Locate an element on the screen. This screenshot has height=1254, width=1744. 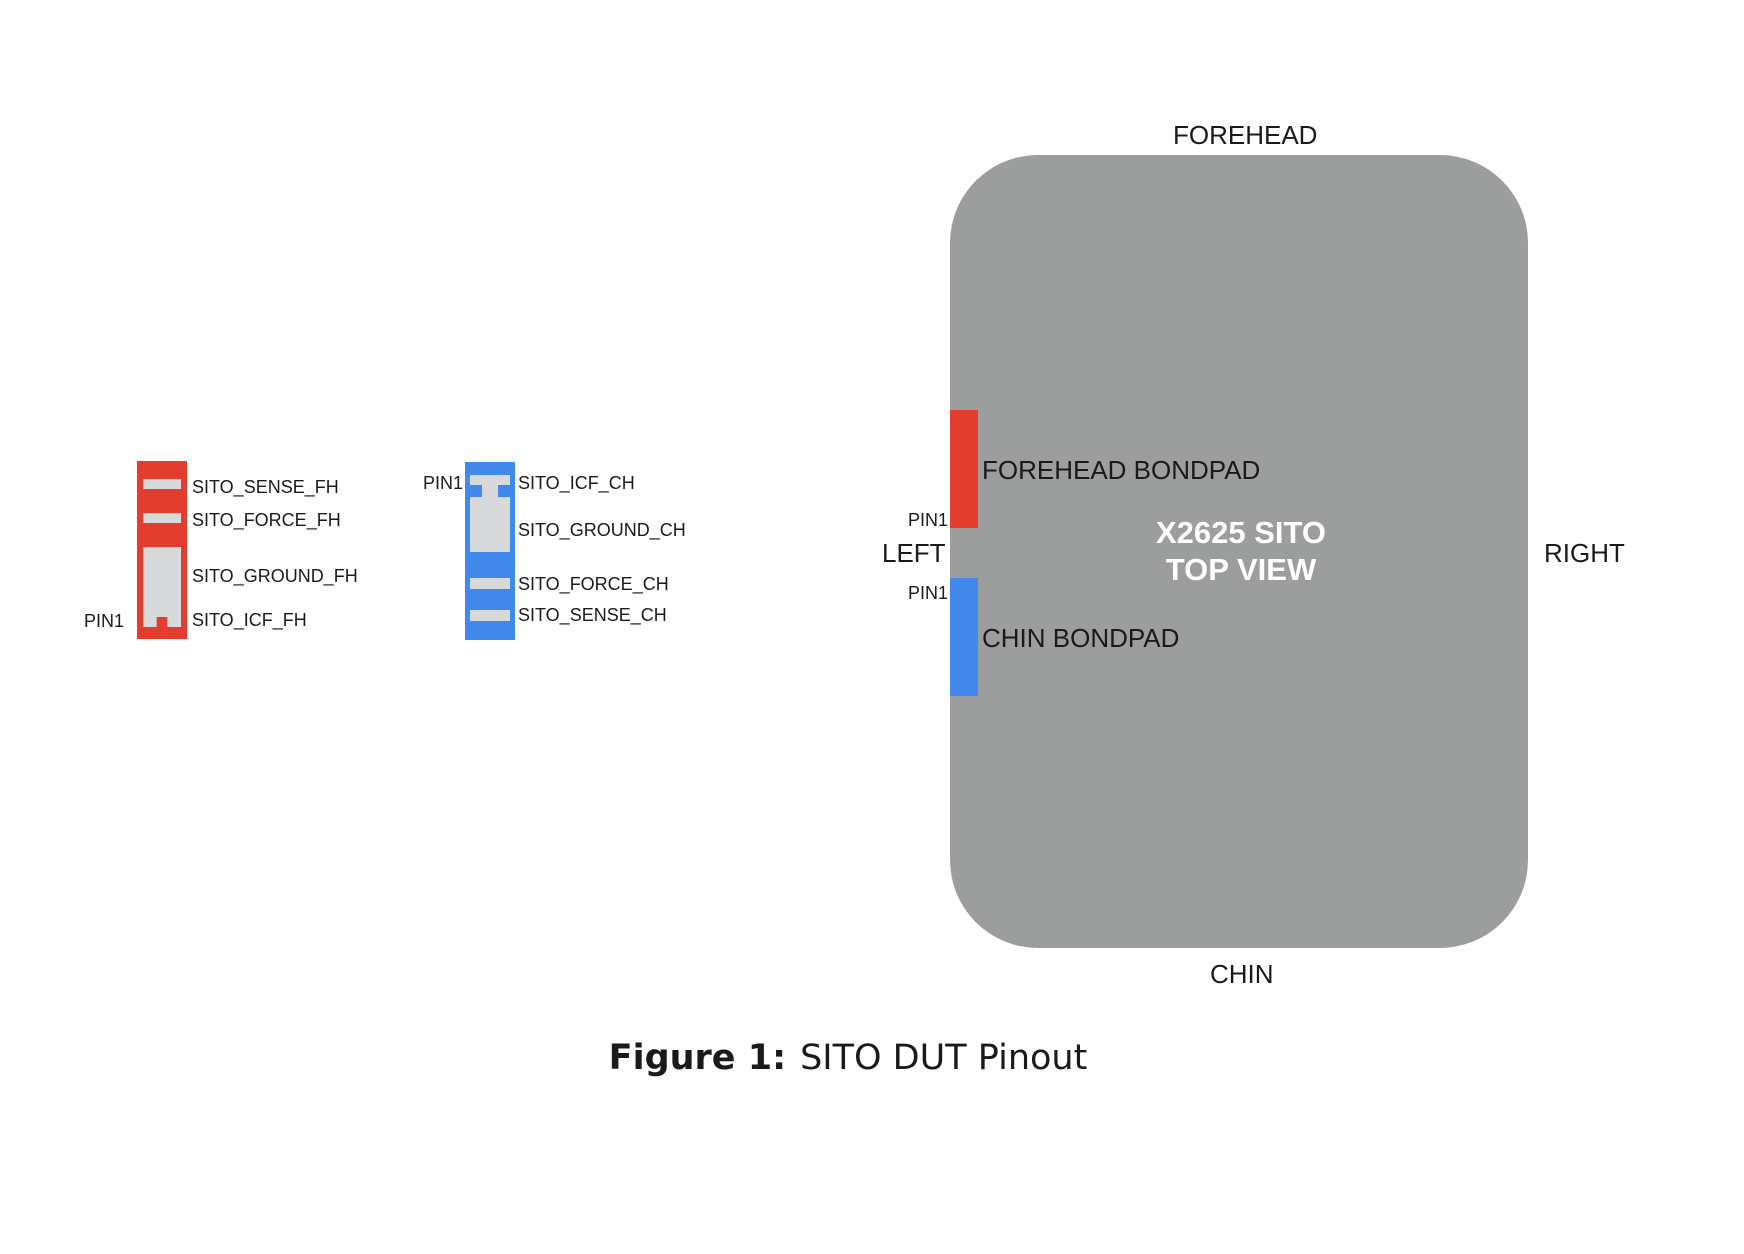
forehead-pin1-marker: PIN1 is located at coordinates (928, 520).